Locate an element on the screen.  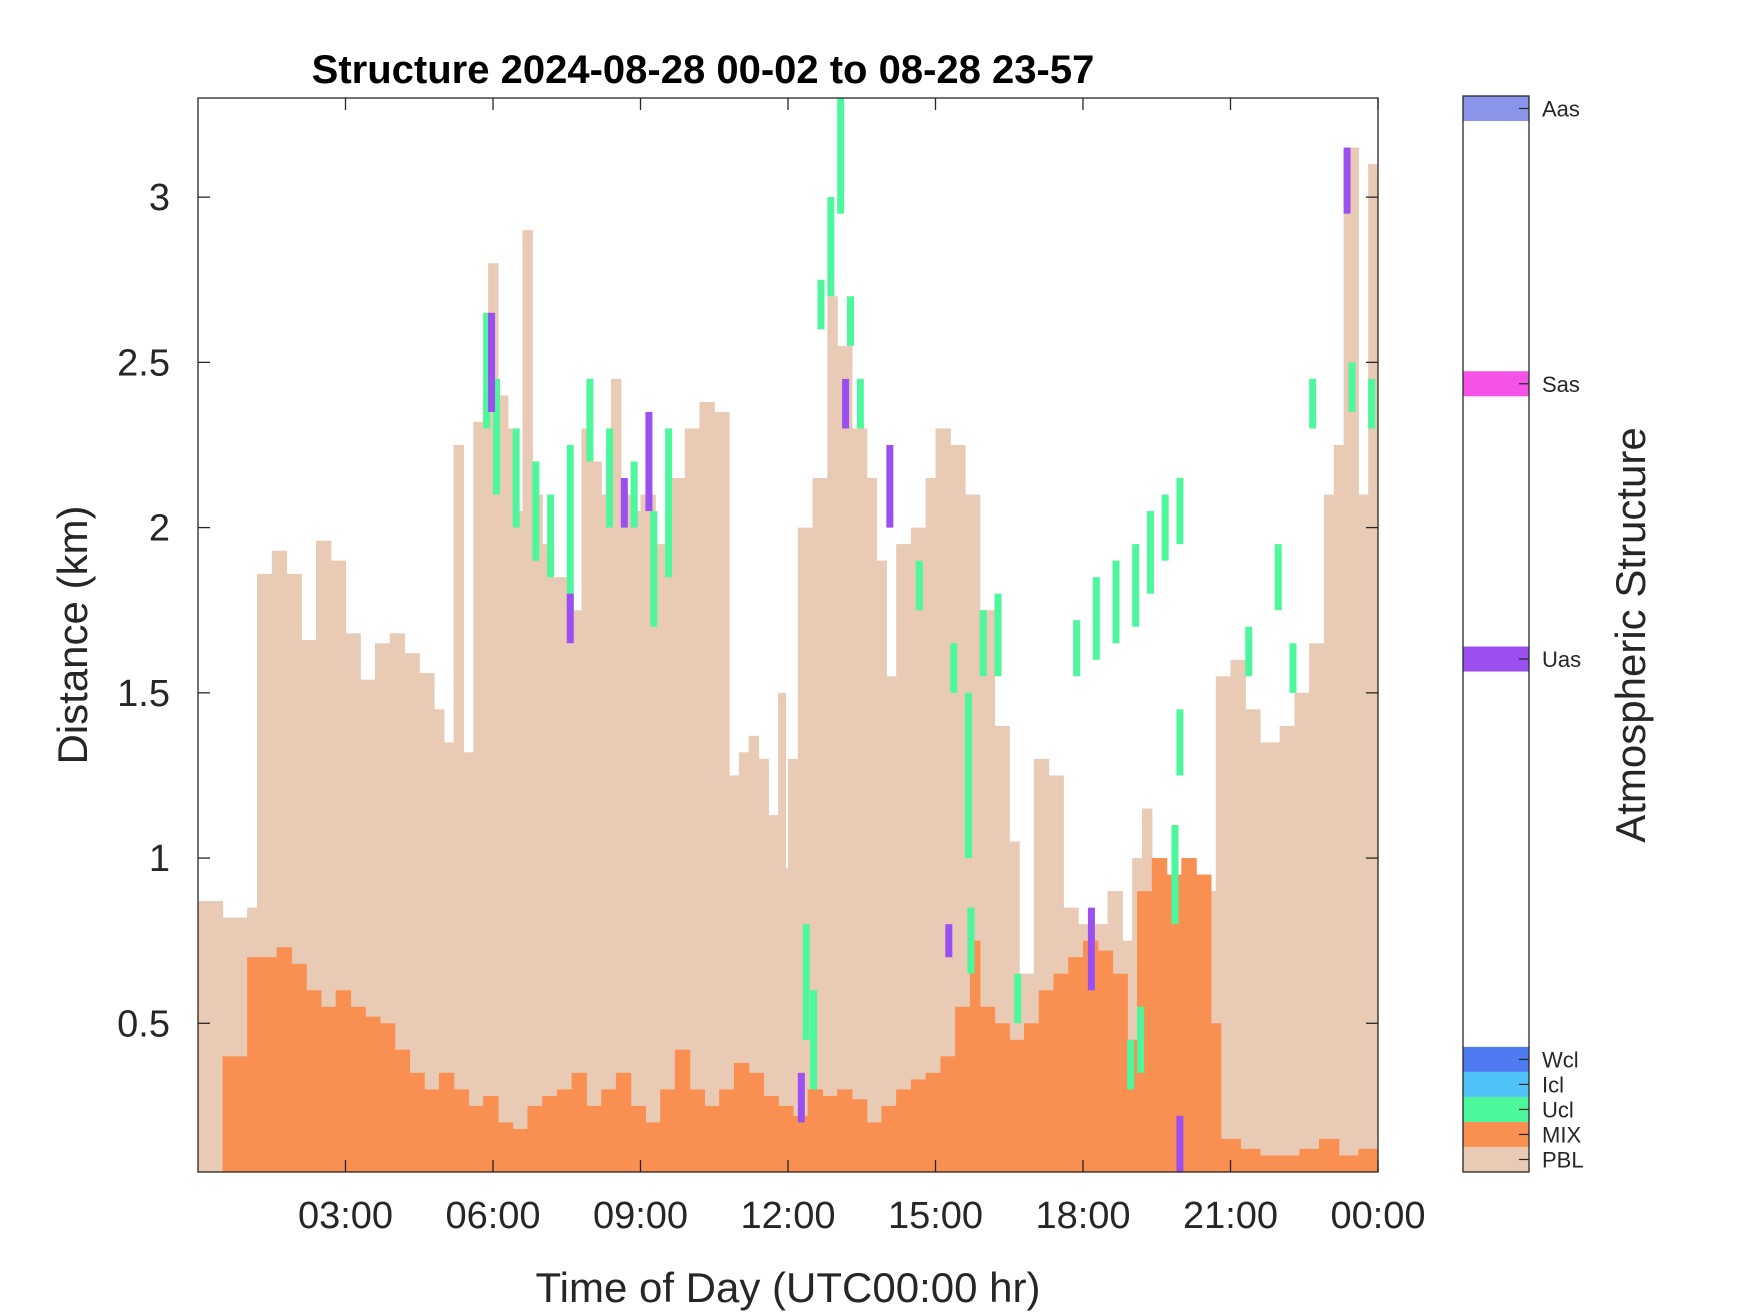
x-axis-label: Time of Day (UTC00:00 hr) is located at coordinates (788, 1287).